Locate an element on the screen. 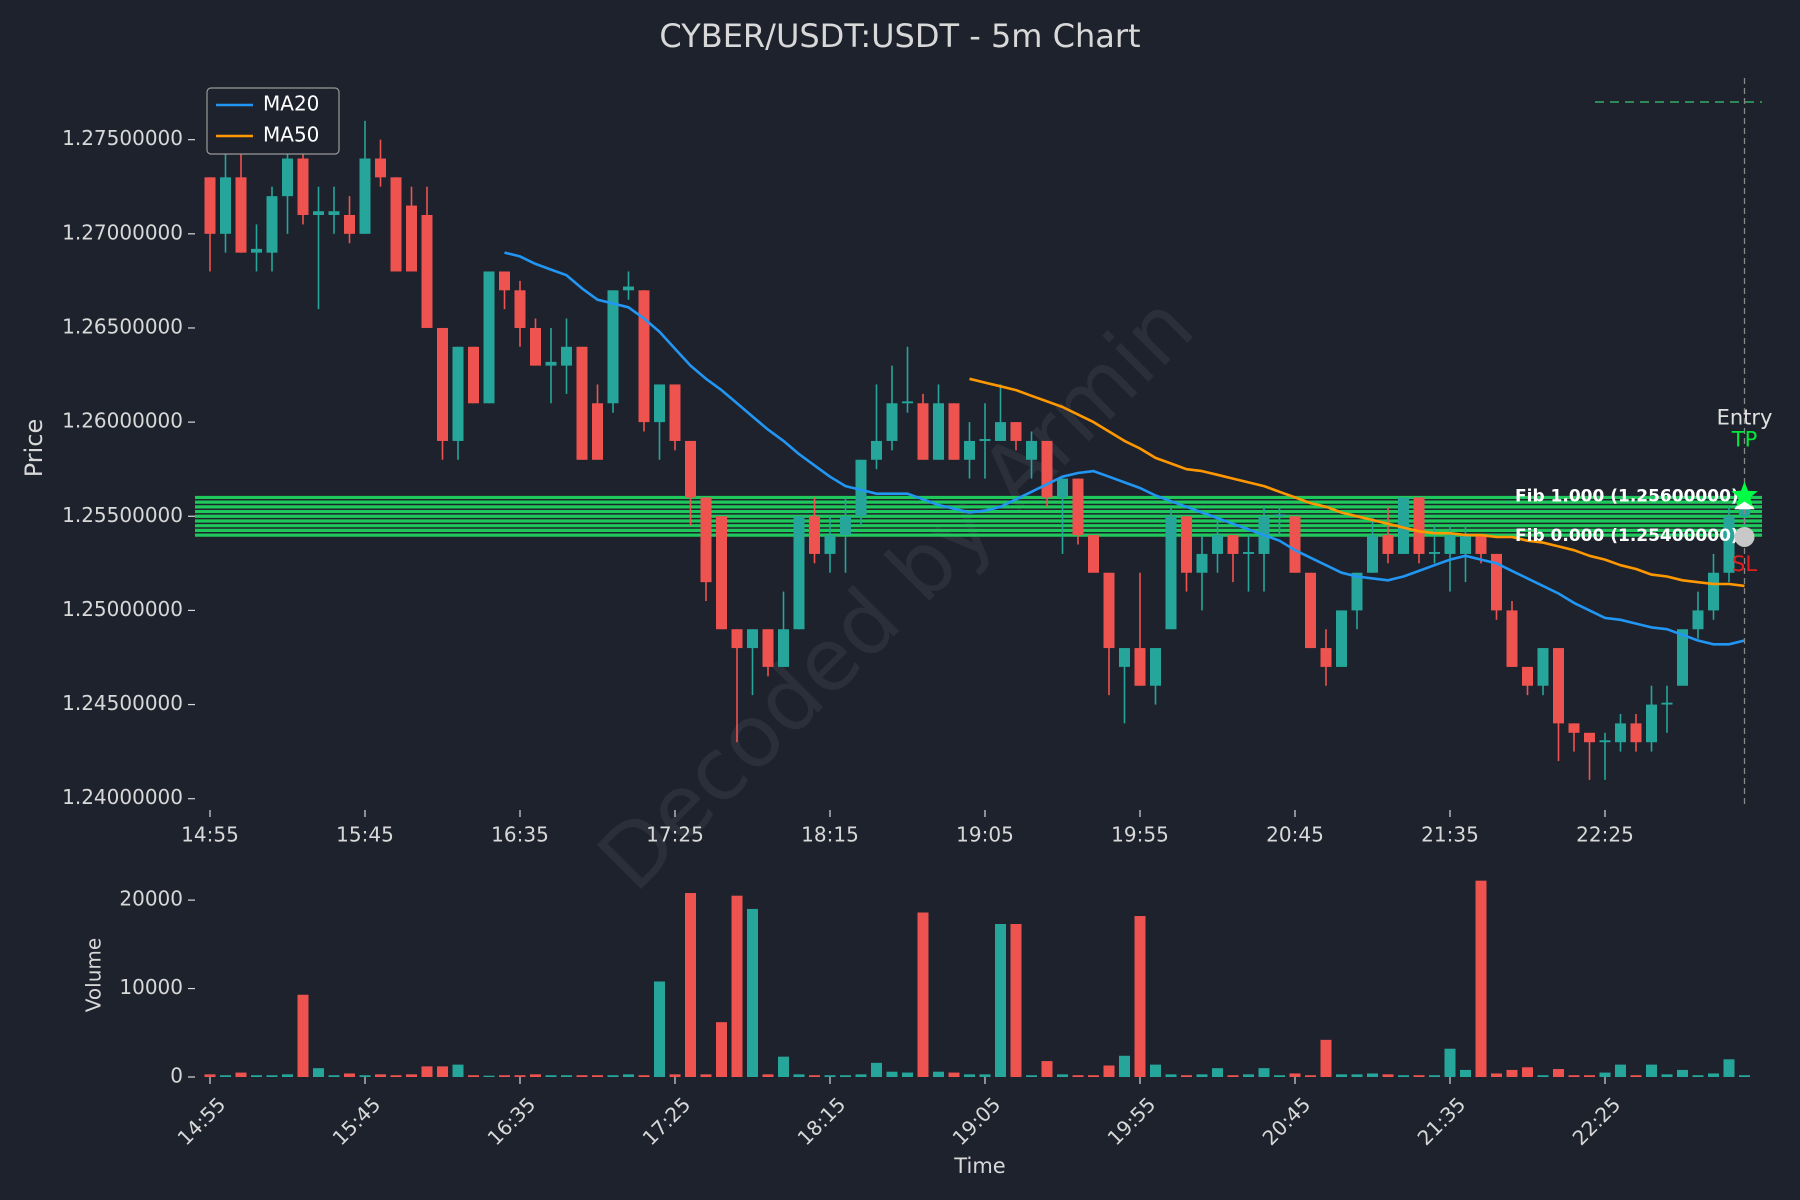 The image size is (1800, 1200). tp-label: TP is located at coordinates (1744, 440).